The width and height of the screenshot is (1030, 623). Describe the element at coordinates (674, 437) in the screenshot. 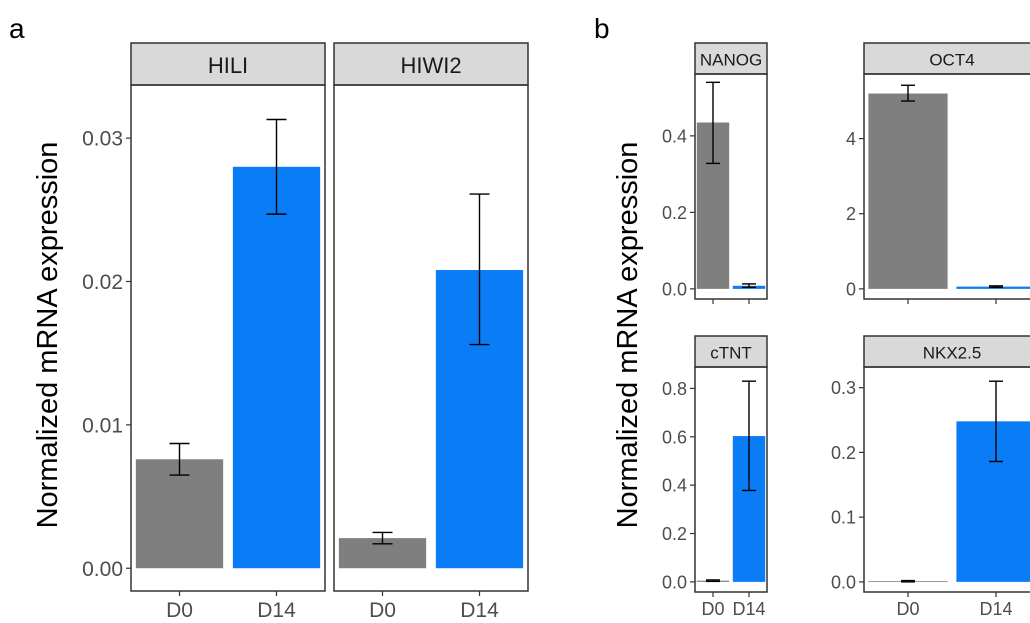

I see `y-tick-label-b-2-3: 0.6` at that location.